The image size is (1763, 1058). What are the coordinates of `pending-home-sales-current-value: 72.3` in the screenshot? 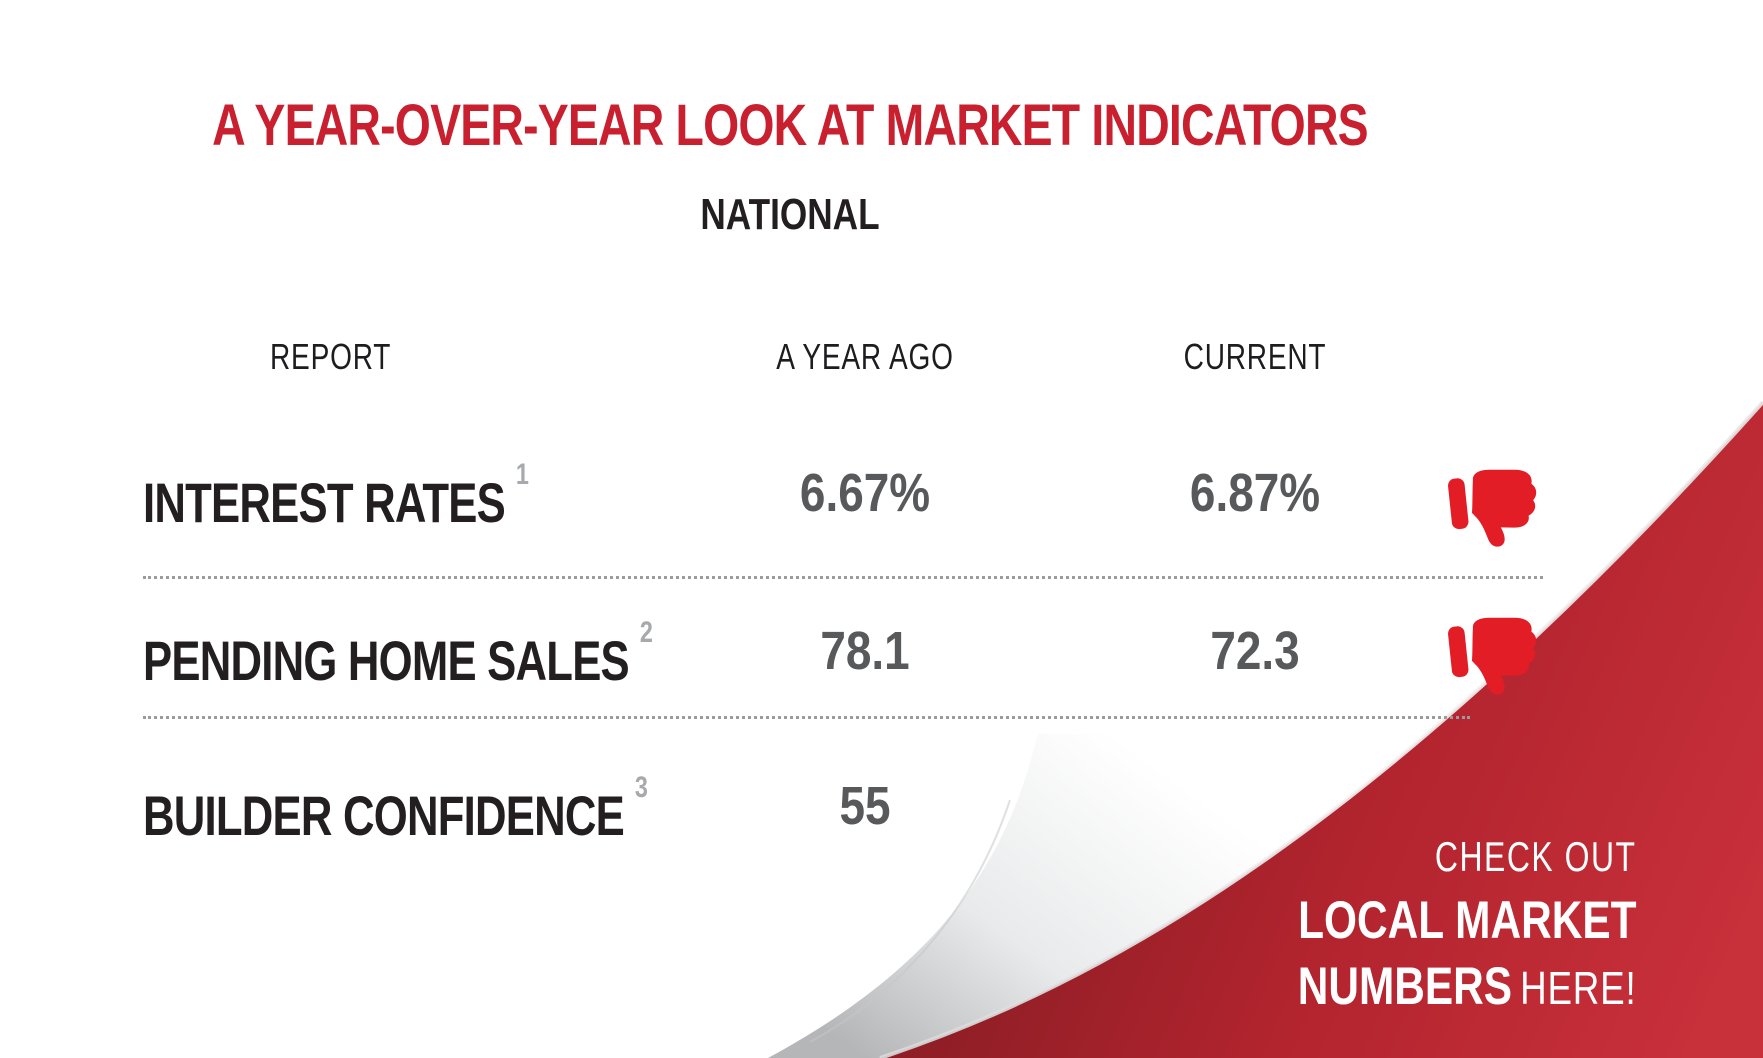 It's located at (1255, 651).